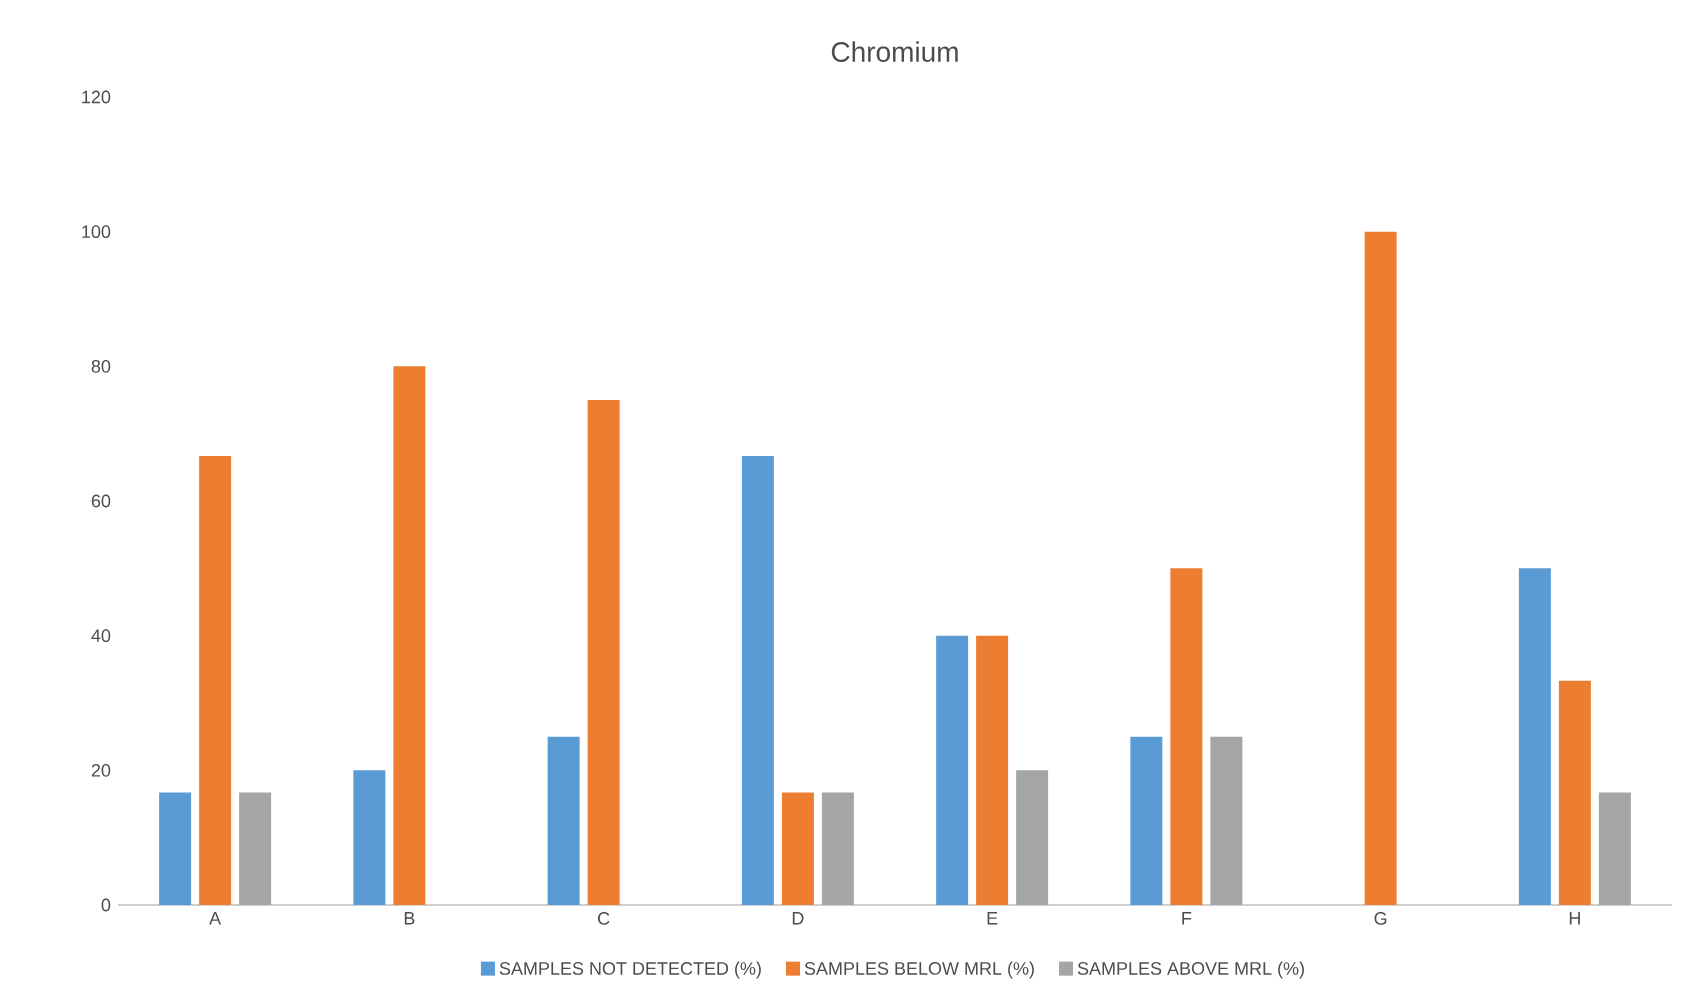 Image resolution: width=1707 pixels, height=991 pixels. I want to click on y-tick-label: 100, so click(96, 232).